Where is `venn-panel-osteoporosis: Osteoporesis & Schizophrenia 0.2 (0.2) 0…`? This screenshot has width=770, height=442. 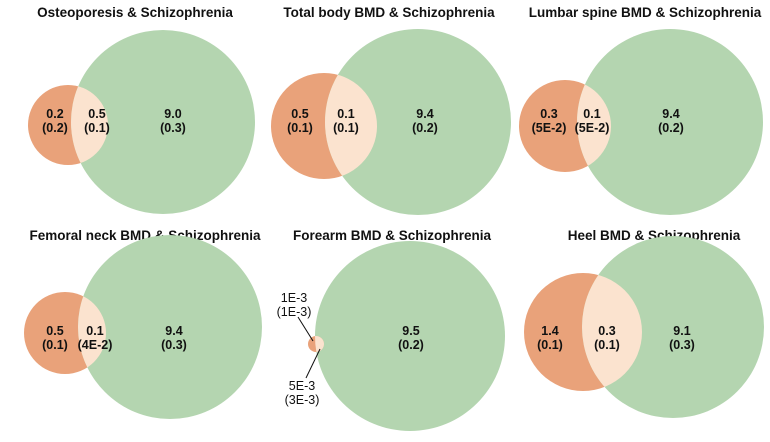
venn-panel-osteoporosis: Osteoporesis & Schizophrenia 0.2 (0.2) 0… is located at coordinates (141, 109).